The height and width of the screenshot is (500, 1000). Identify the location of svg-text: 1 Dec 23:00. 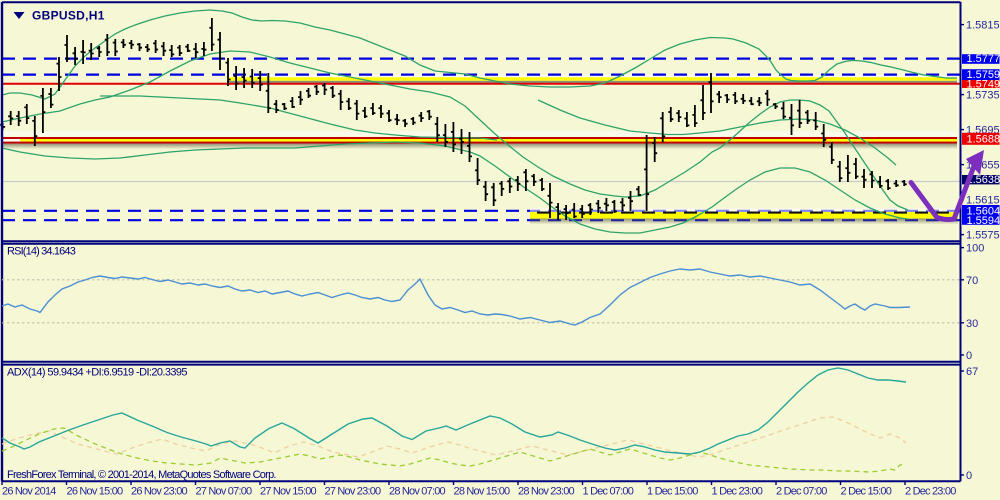
(737, 492).